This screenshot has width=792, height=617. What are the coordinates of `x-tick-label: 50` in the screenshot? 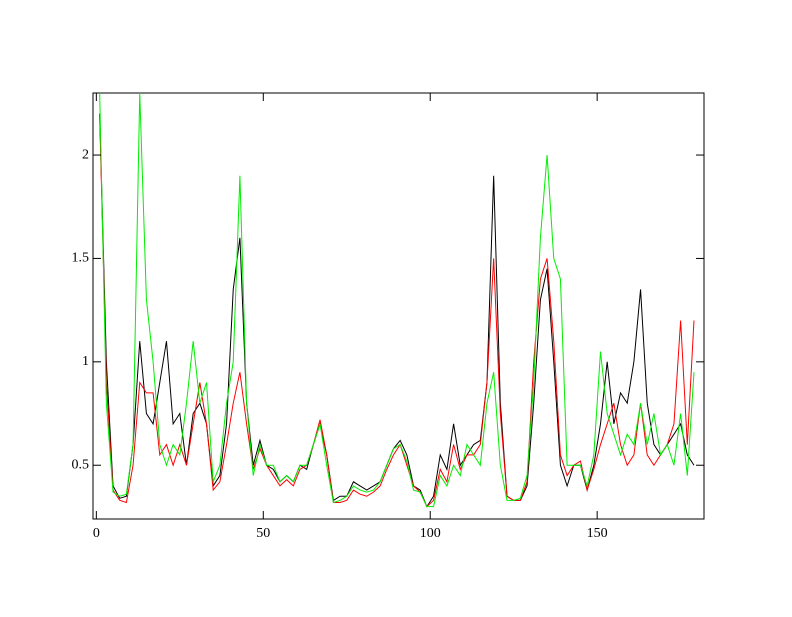 It's located at (263, 533).